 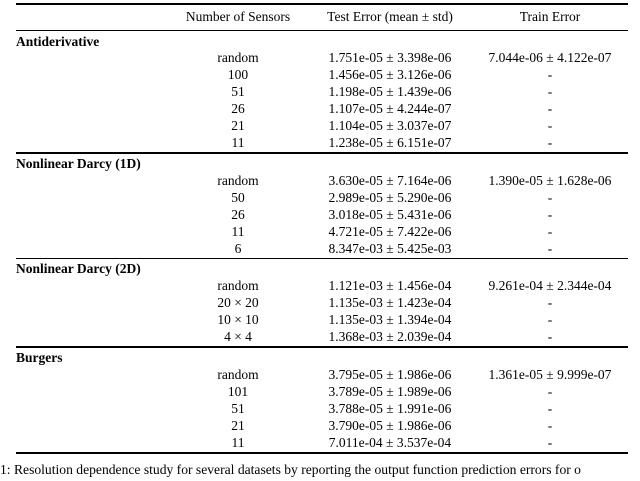 What do you see at coordinates (390, 248) in the screenshot?
I see `test-error-cell: 8.347e-03 ± 5.425e-03` at bounding box center [390, 248].